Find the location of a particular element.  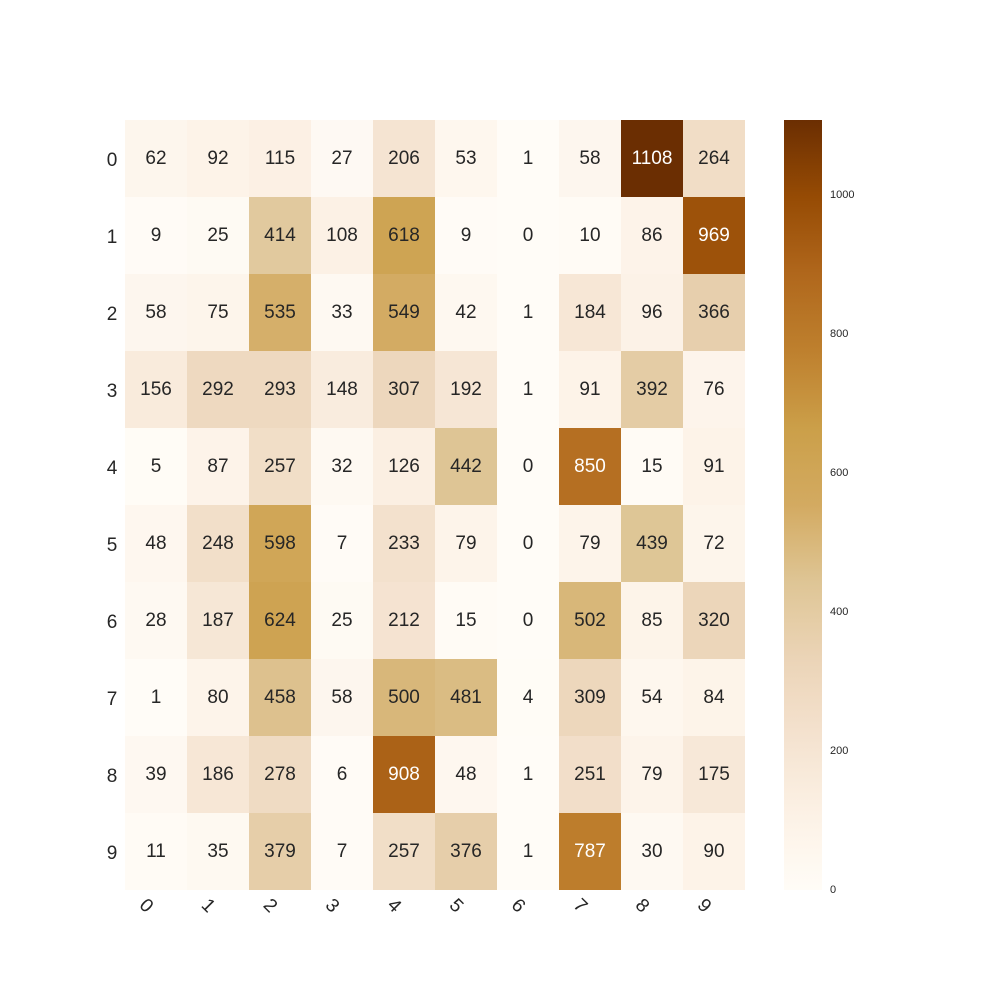

y-axis: 0 1 2 3 4 5 6 7 8 9 is located at coordinates (112, 507).